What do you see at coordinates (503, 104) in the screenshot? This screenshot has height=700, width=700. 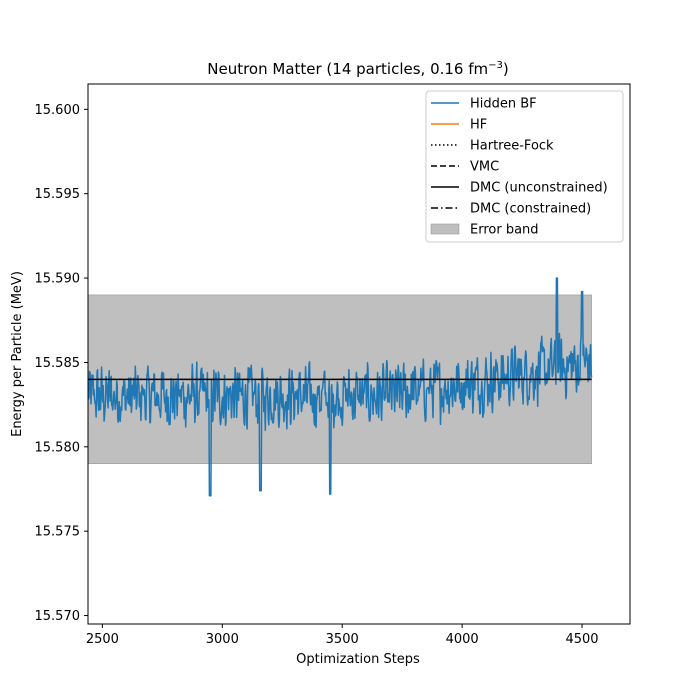 I see `legend-label-hidden-bf: Hidden BF` at bounding box center [503, 104].